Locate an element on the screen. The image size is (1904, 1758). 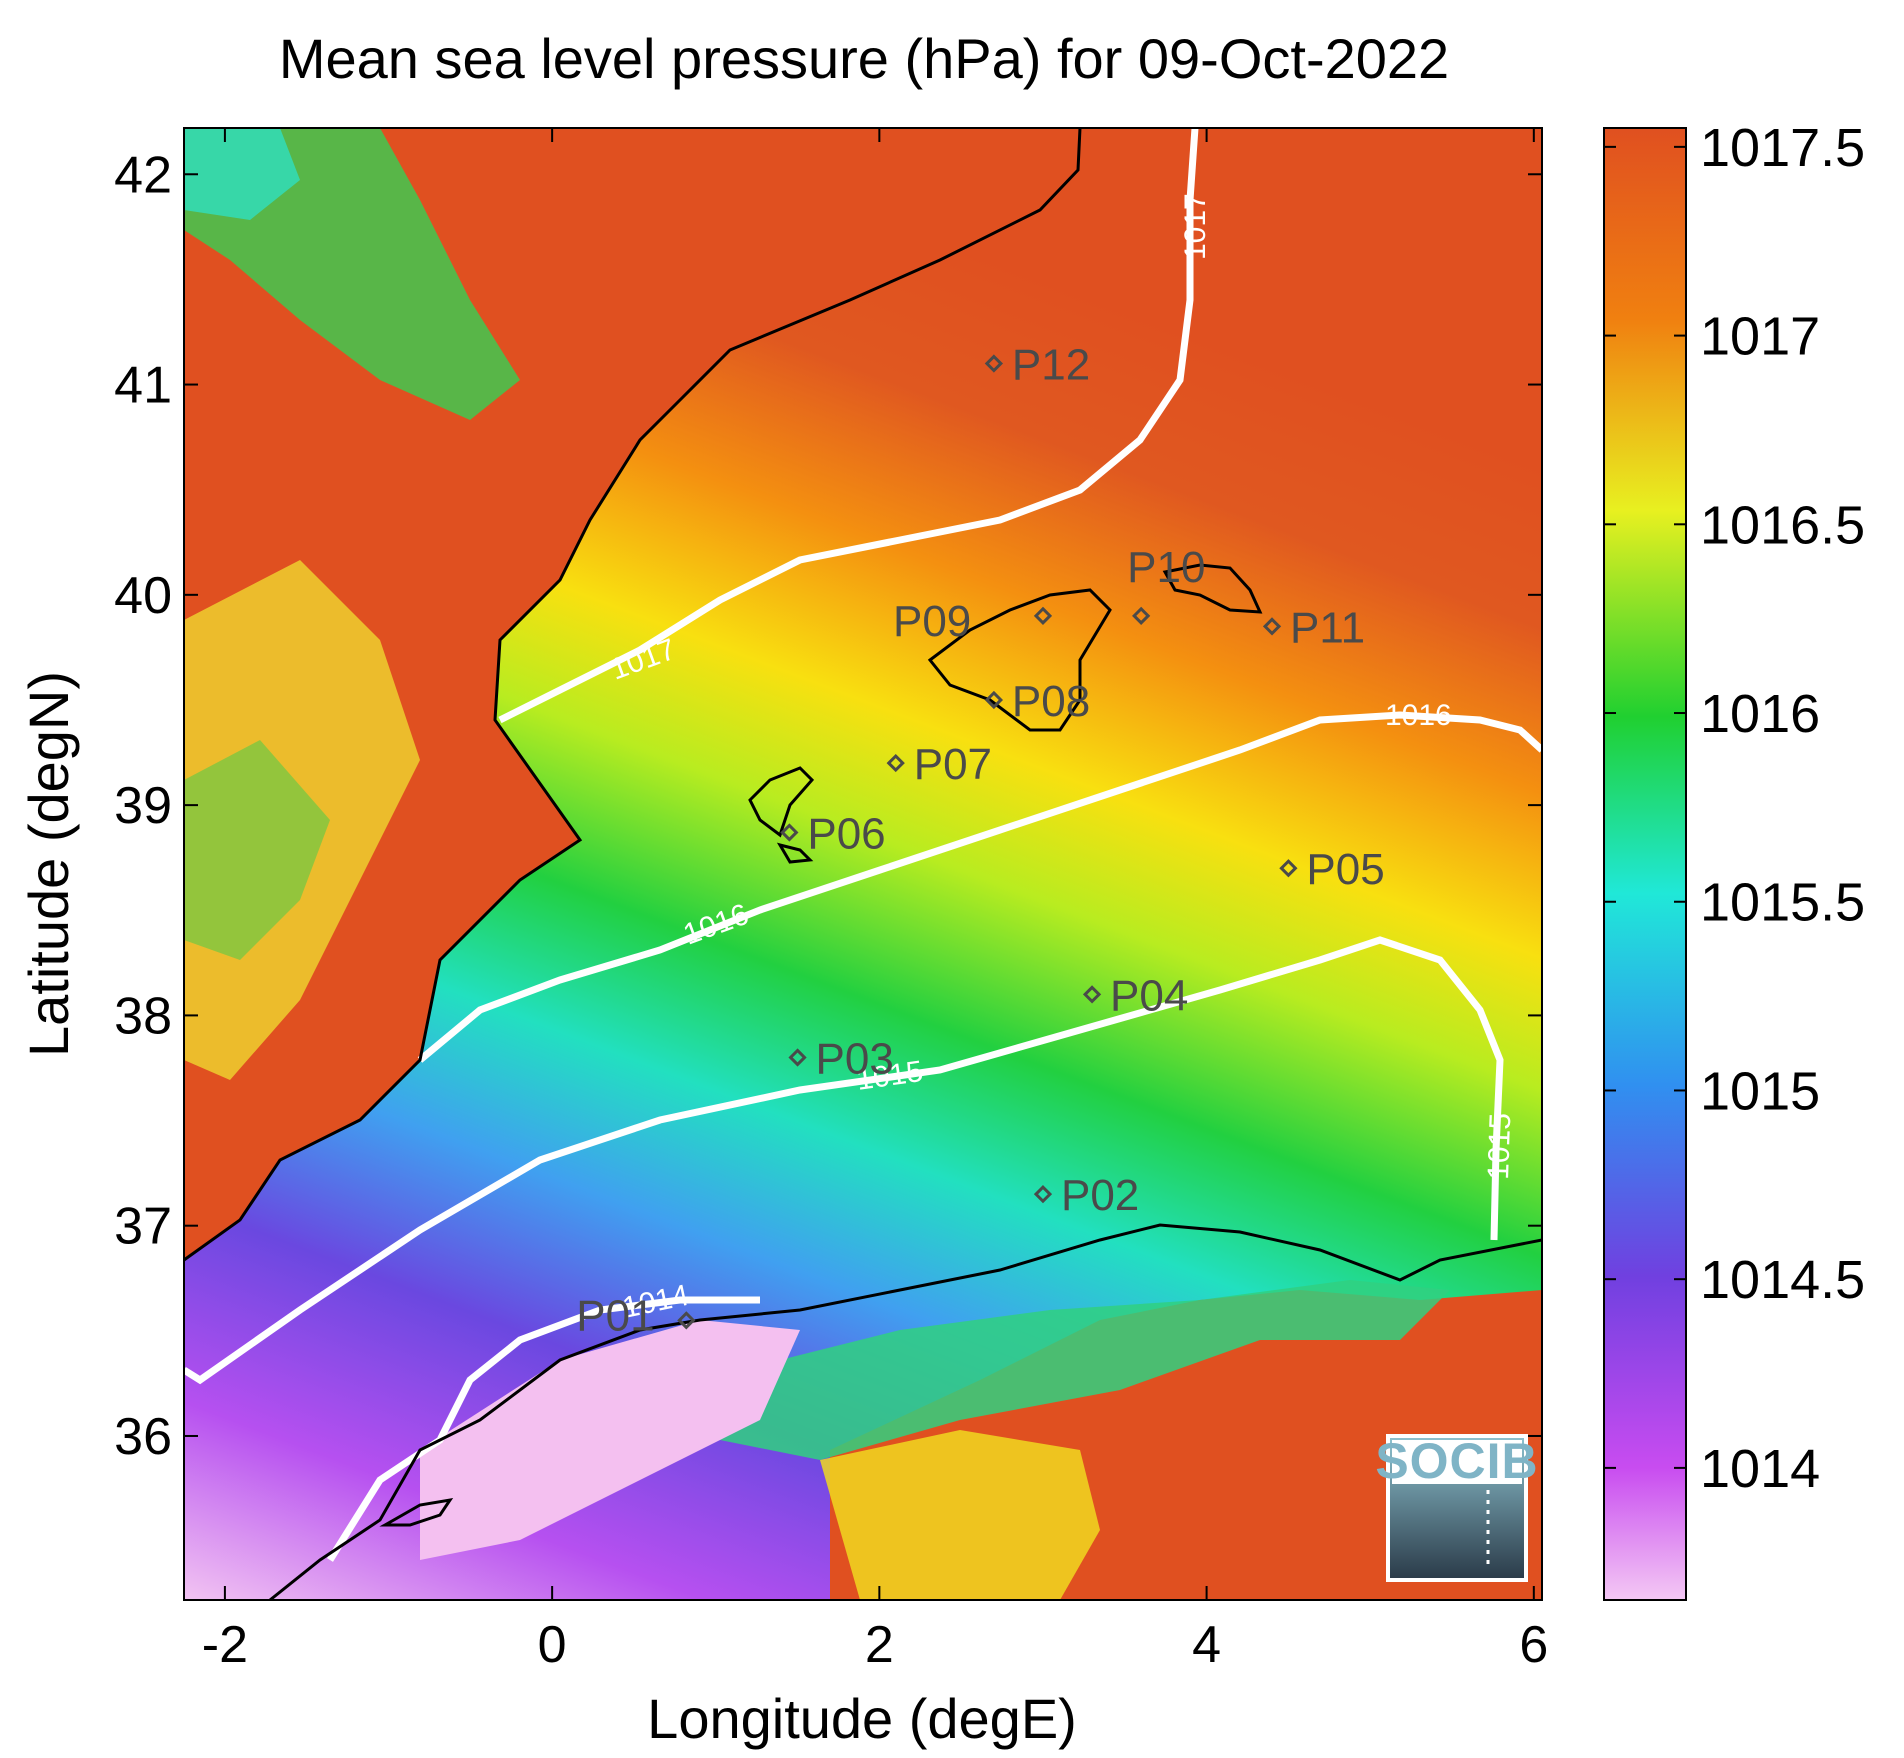
island-mallorca is located at coordinates (1019, 660).